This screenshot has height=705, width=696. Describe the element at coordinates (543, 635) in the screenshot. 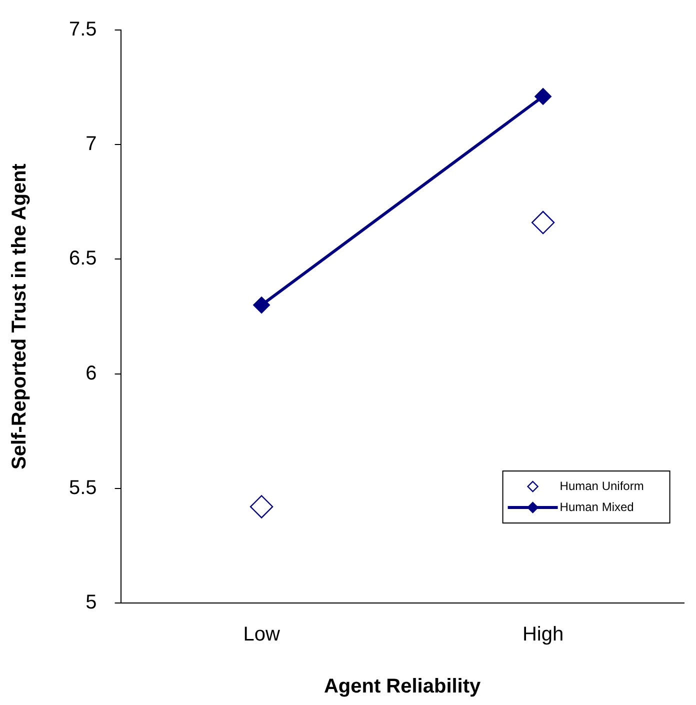

I see `x-tick-label: High` at that location.